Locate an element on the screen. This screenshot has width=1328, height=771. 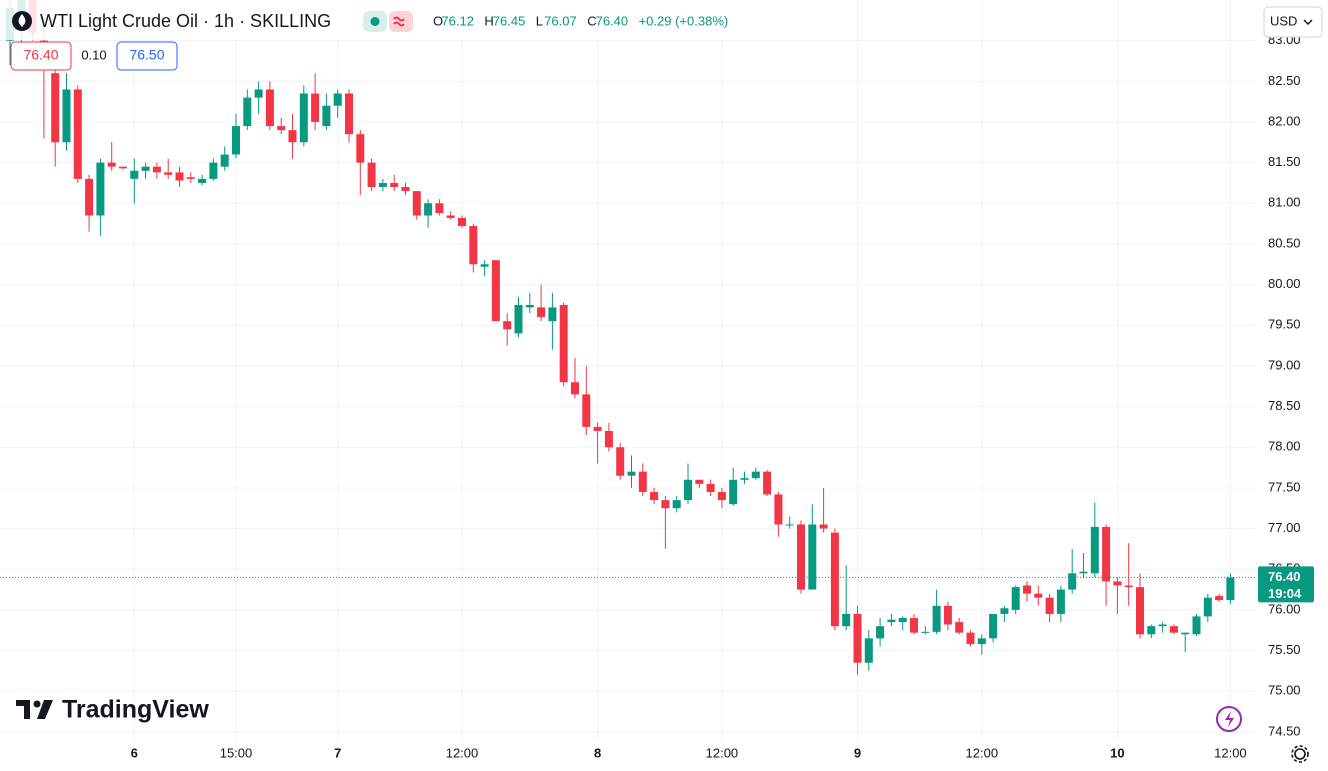
delayed-badge is located at coordinates (401, 21).